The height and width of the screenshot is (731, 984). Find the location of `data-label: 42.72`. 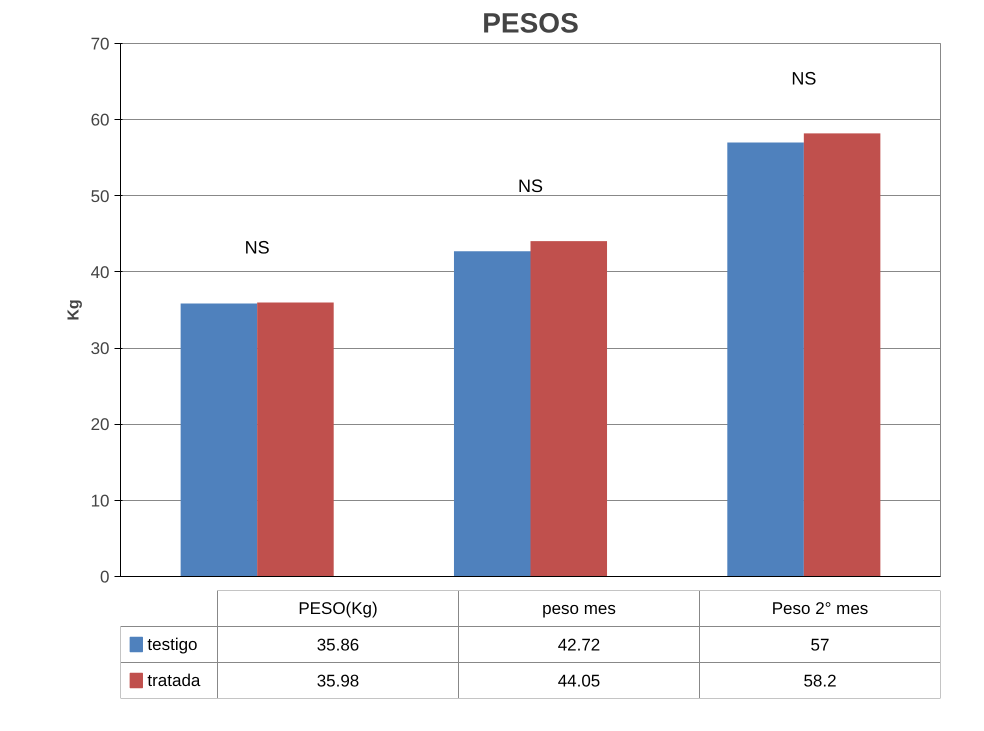

data-label: 42.72 is located at coordinates (579, 645).